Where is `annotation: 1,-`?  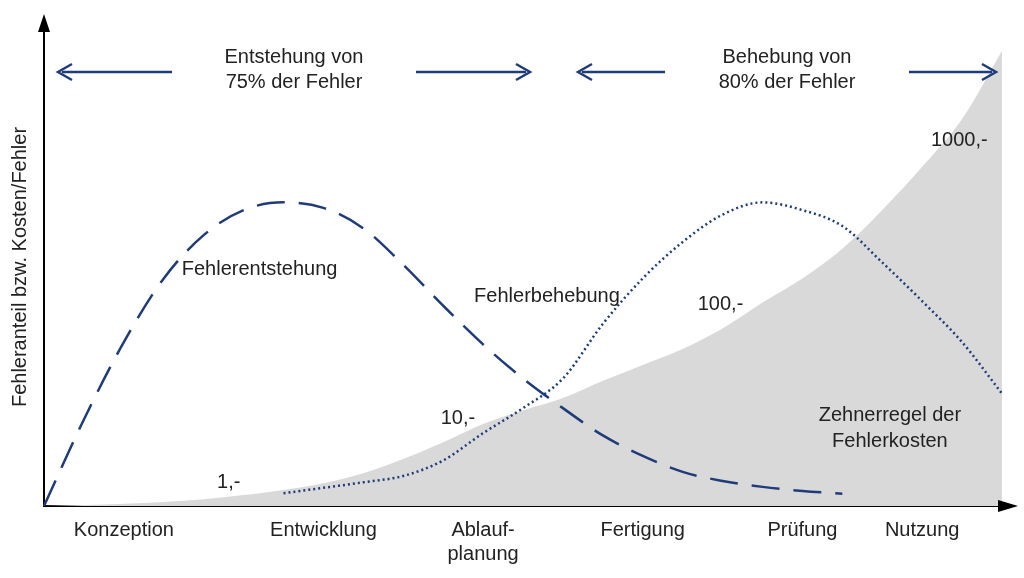
annotation: 1,- is located at coordinates (229, 480).